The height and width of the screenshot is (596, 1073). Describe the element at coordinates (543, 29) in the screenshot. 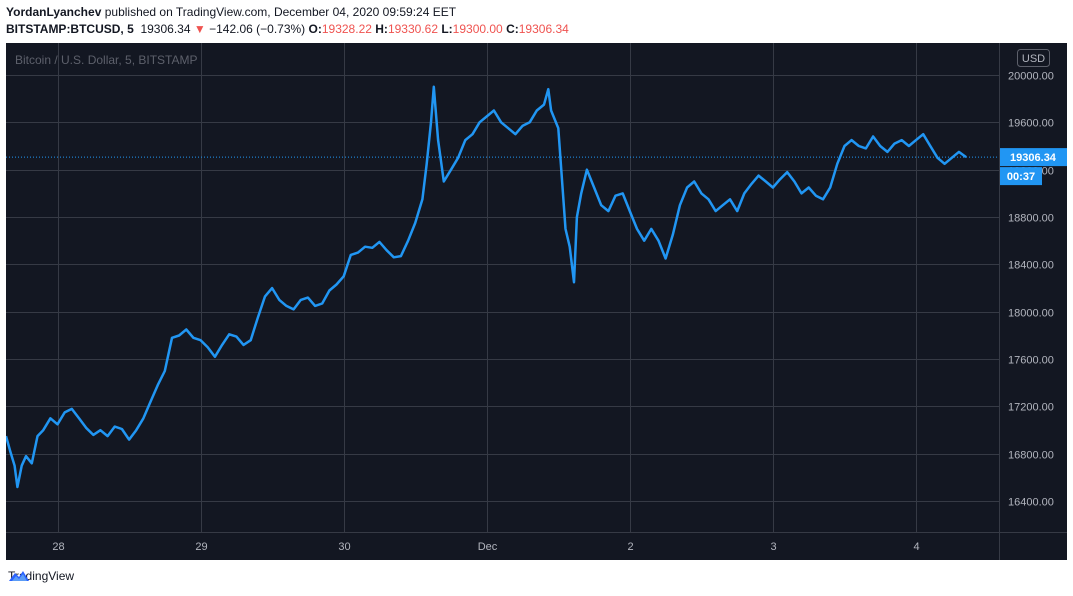

I see `close-value: 19306.34` at that location.